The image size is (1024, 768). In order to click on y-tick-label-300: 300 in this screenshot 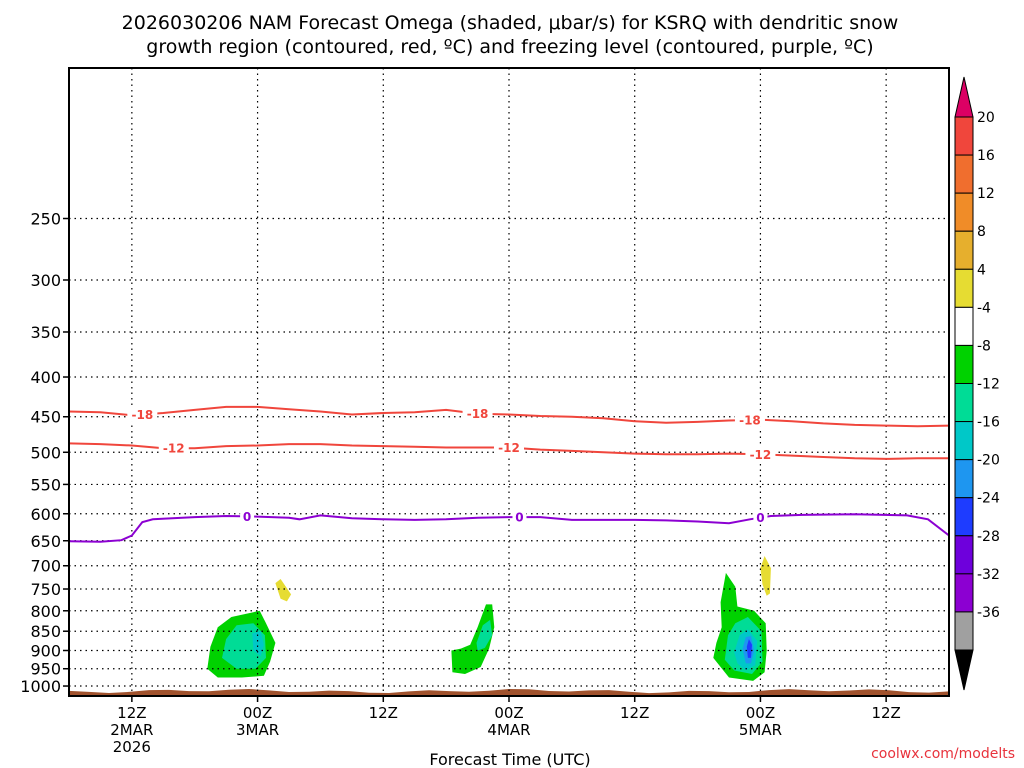, I will do `click(45, 280)`.